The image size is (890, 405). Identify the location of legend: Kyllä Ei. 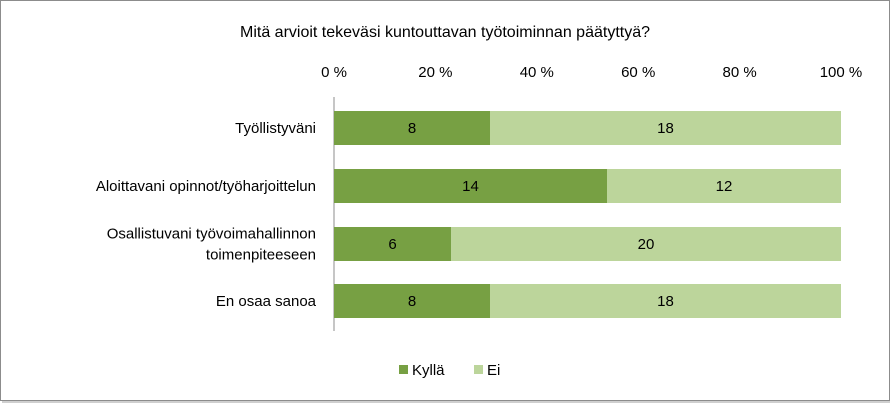
(449, 370).